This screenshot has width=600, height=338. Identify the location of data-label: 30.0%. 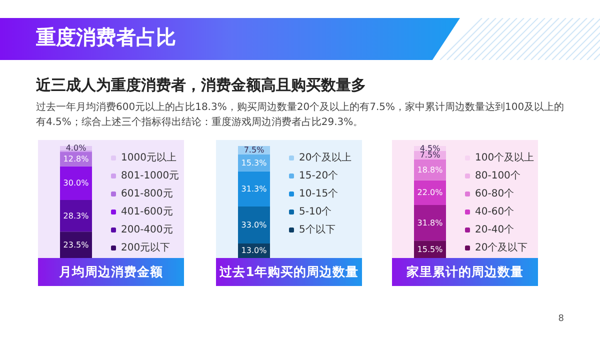
(76, 183).